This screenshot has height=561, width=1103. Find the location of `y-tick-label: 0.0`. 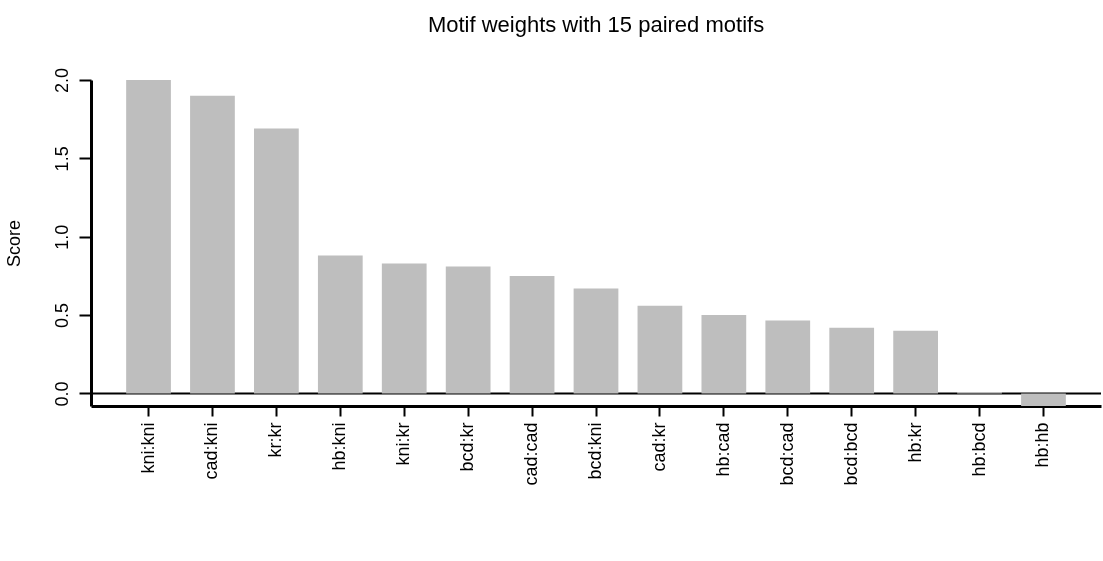

y-tick-label: 0.0 is located at coordinates (61, 394).